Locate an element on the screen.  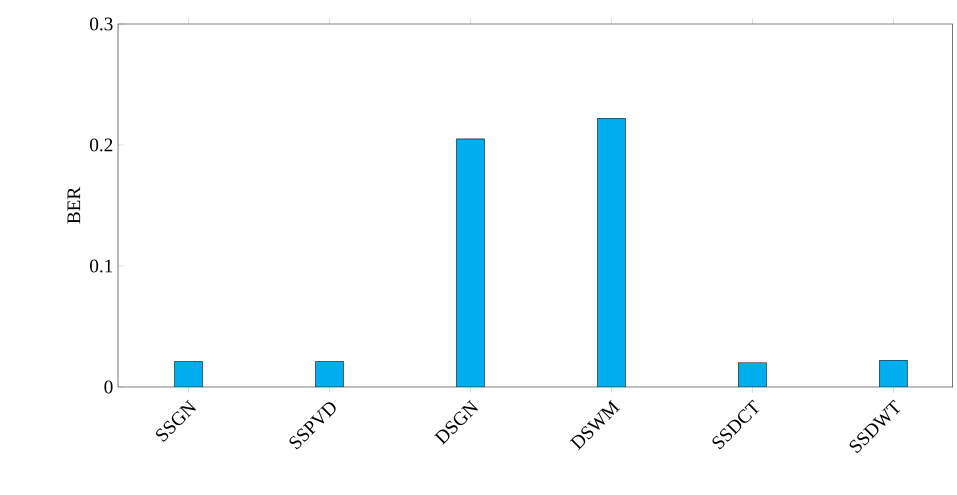
y-tick-label: 0.1 is located at coordinates (101, 266).